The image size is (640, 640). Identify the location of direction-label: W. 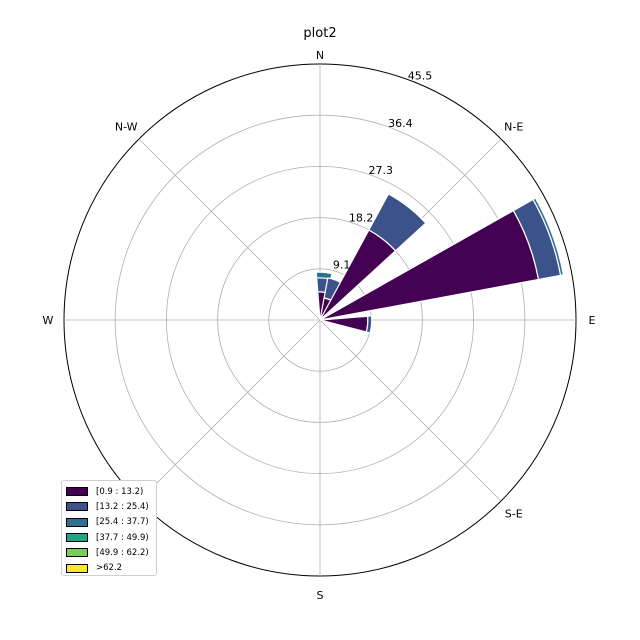
(48, 320).